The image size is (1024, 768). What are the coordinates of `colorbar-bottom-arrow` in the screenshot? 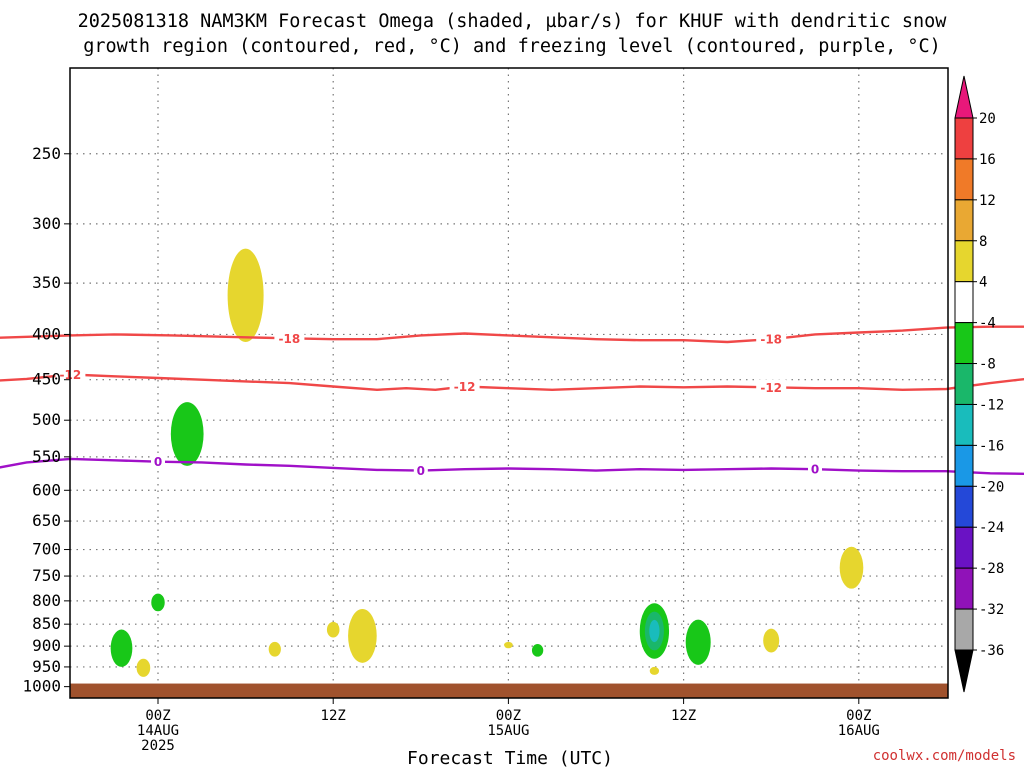 It's located at (964, 671).